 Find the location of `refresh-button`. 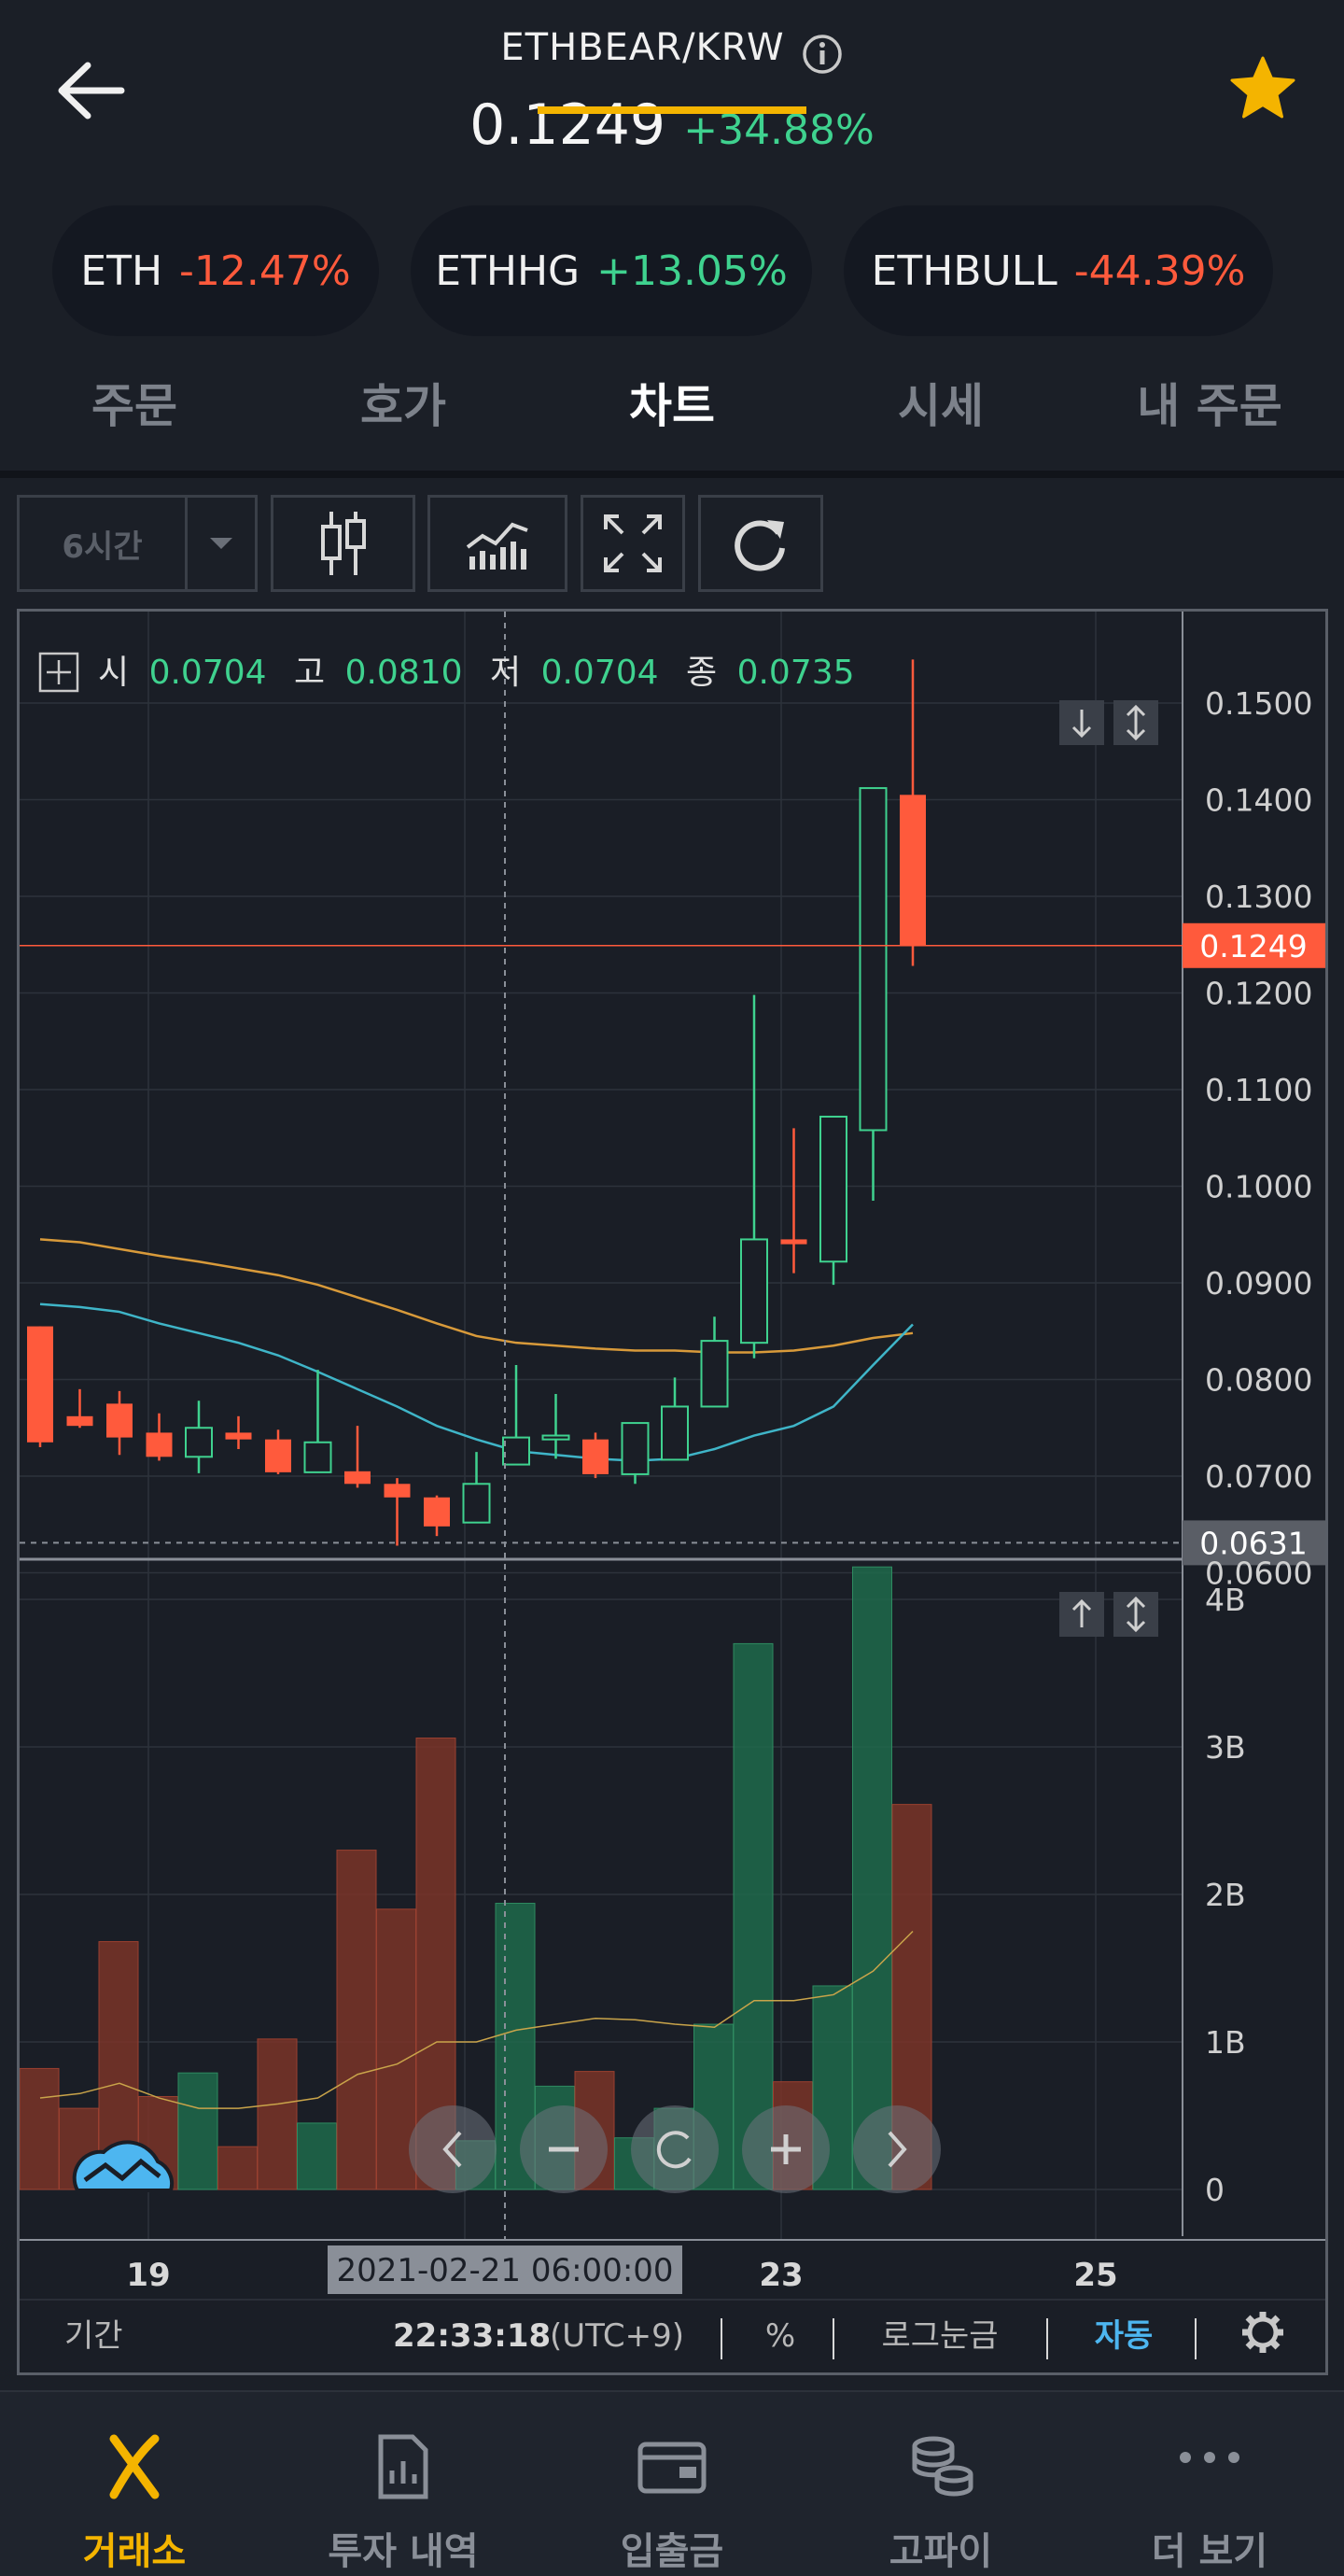

refresh-button is located at coordinates (760, 544).